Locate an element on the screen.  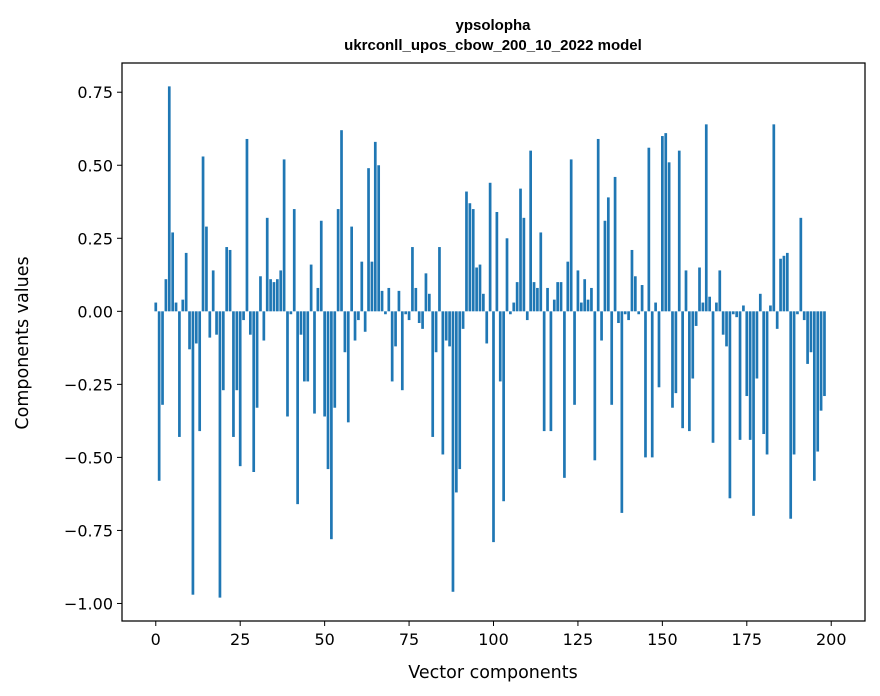
x-tick-label: 200 is located at coordinates (831, 639).